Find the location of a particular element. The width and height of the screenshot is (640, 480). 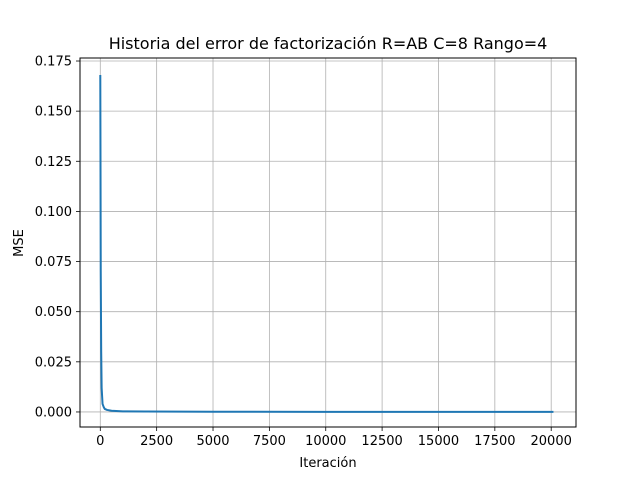

y-tick-label: 0.125 is located at coordinates (53, 162).